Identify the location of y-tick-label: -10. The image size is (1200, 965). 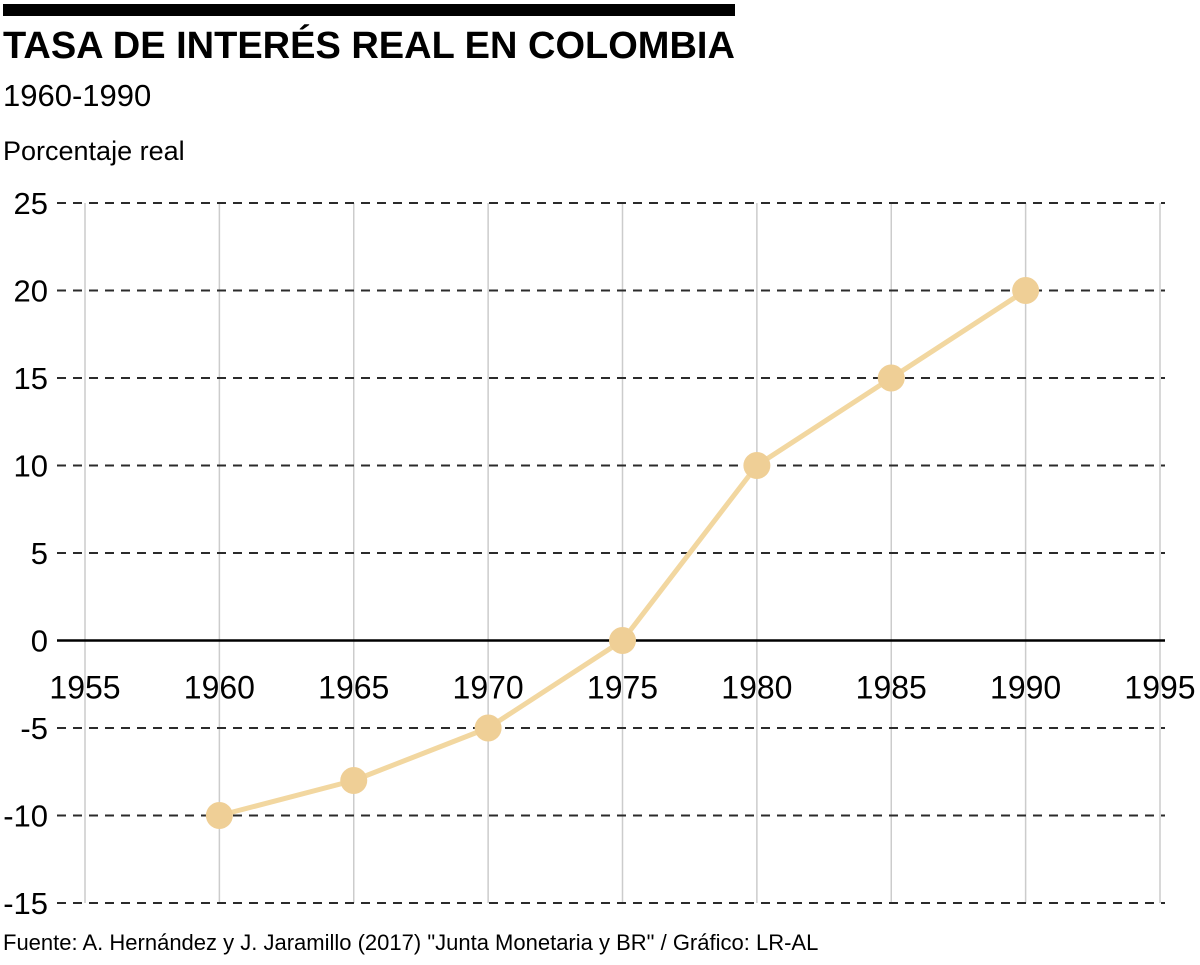
(25, 816).